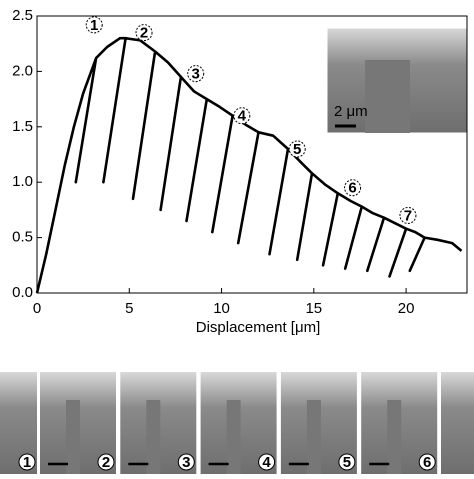 This screenshot has height=479, width=474. I want to click on inset: 2 μm, so click(397, 80).